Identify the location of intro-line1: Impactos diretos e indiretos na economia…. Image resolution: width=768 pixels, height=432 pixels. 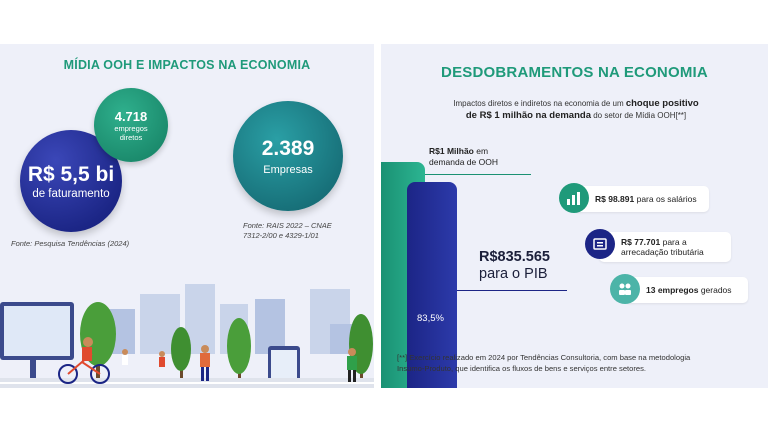
(539, 103).